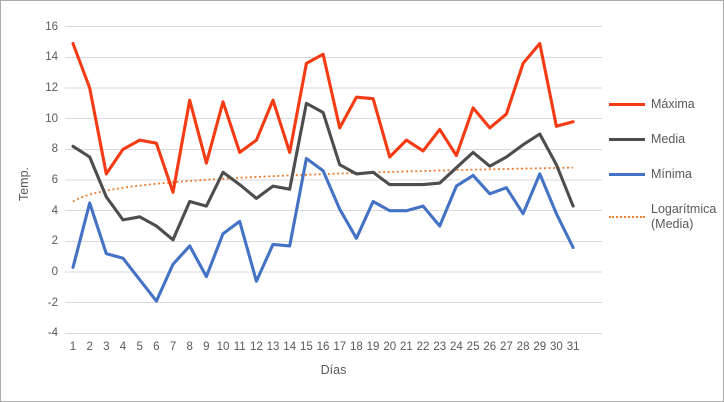 This screenshot has height=402, width=724. What do you see at coordinates (89, 347) in the screenshot?
I see `x-axis-tick-label: 2` at bounding box center [89, 347].